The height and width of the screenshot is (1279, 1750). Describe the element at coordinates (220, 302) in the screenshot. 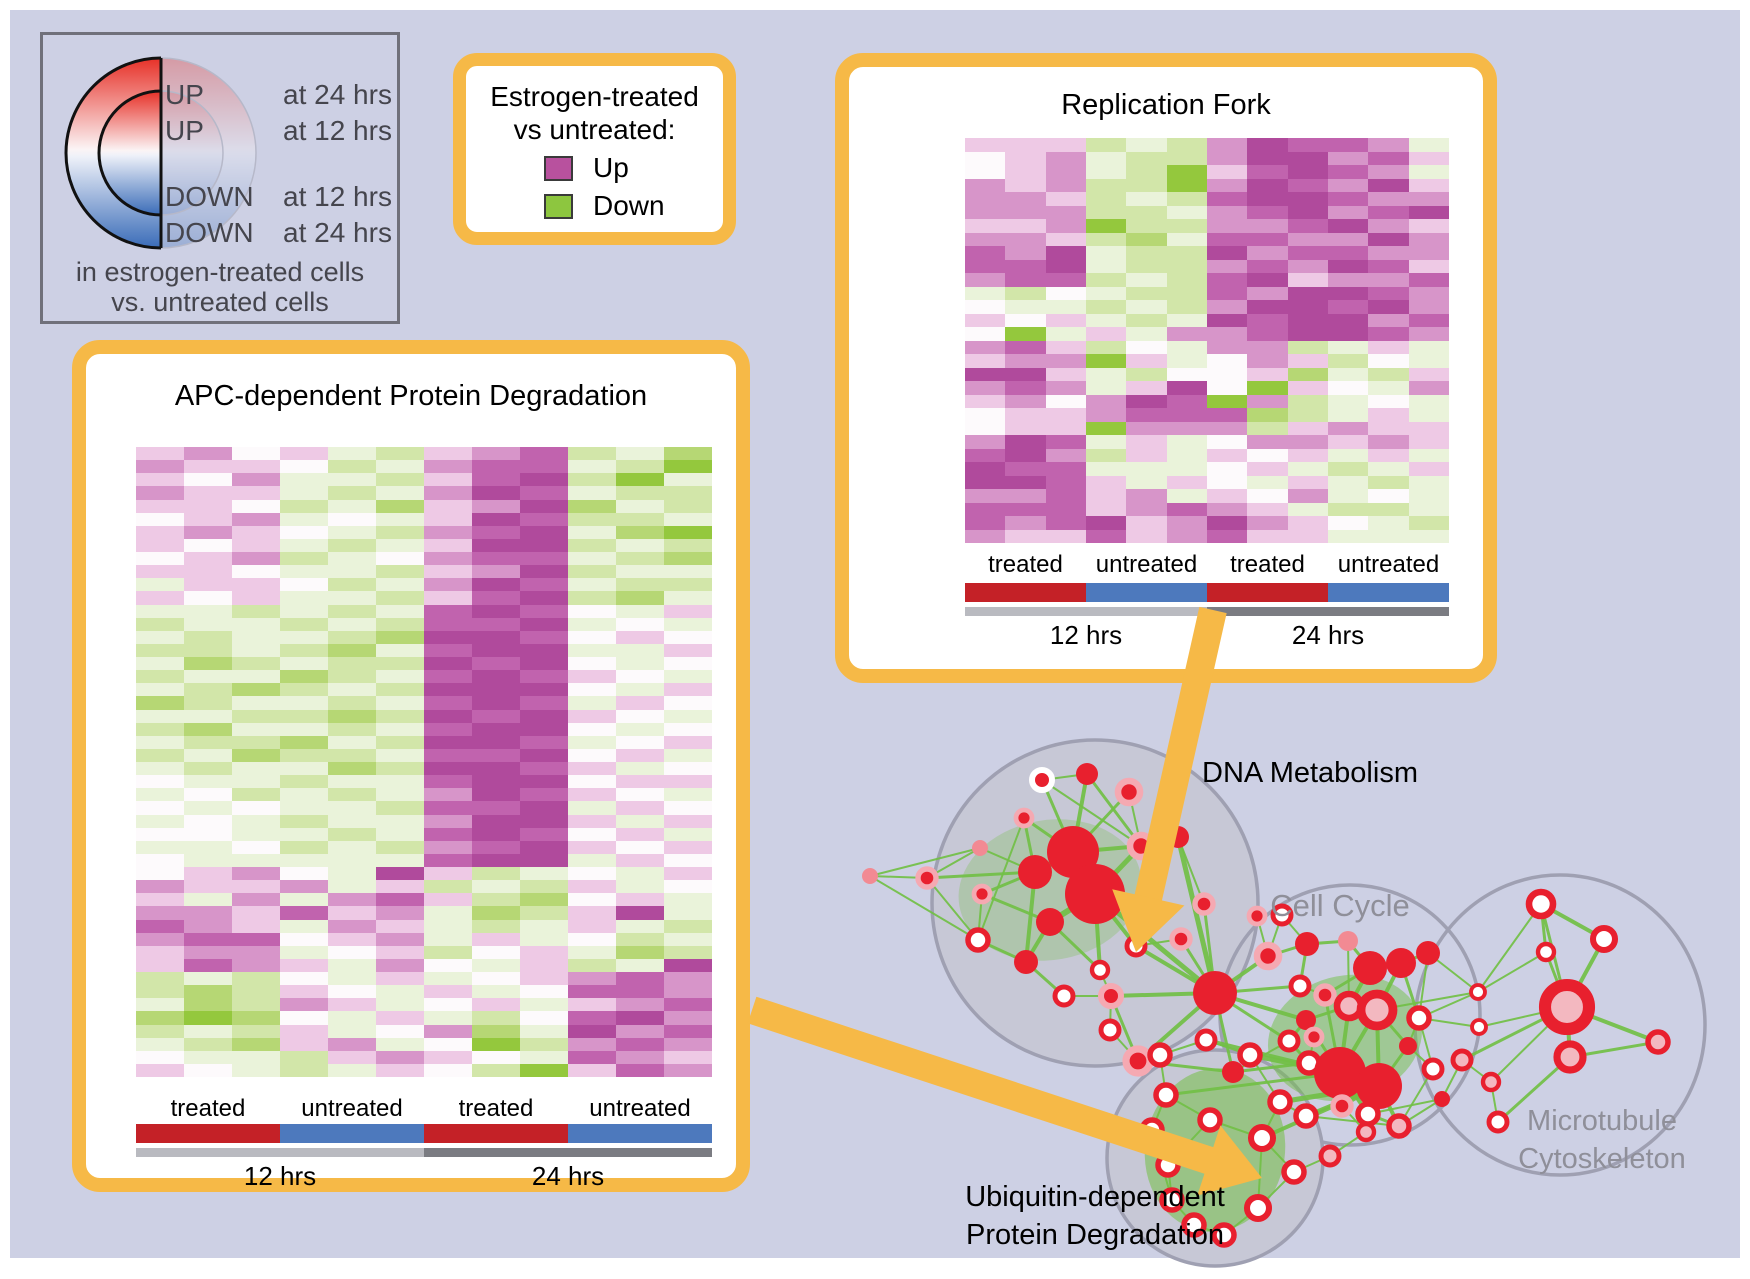

I see `key-footer-line2: vs. untreated cells` at that location.